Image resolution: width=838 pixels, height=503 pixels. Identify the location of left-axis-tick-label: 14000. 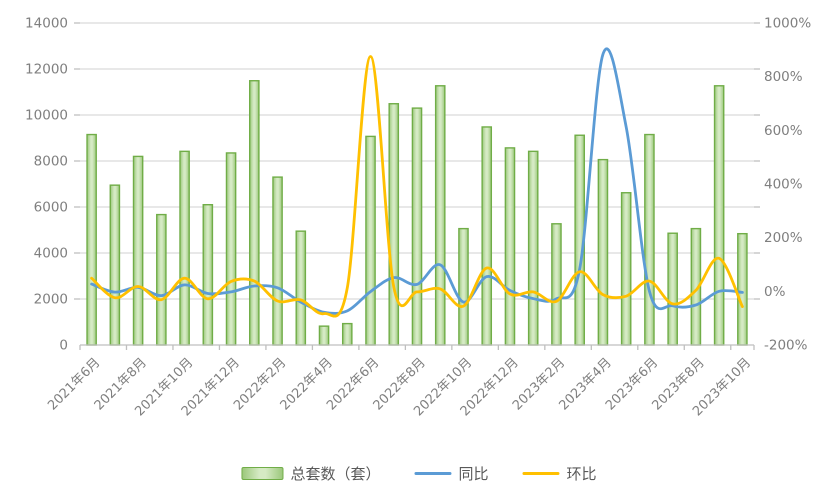
(46, 24).